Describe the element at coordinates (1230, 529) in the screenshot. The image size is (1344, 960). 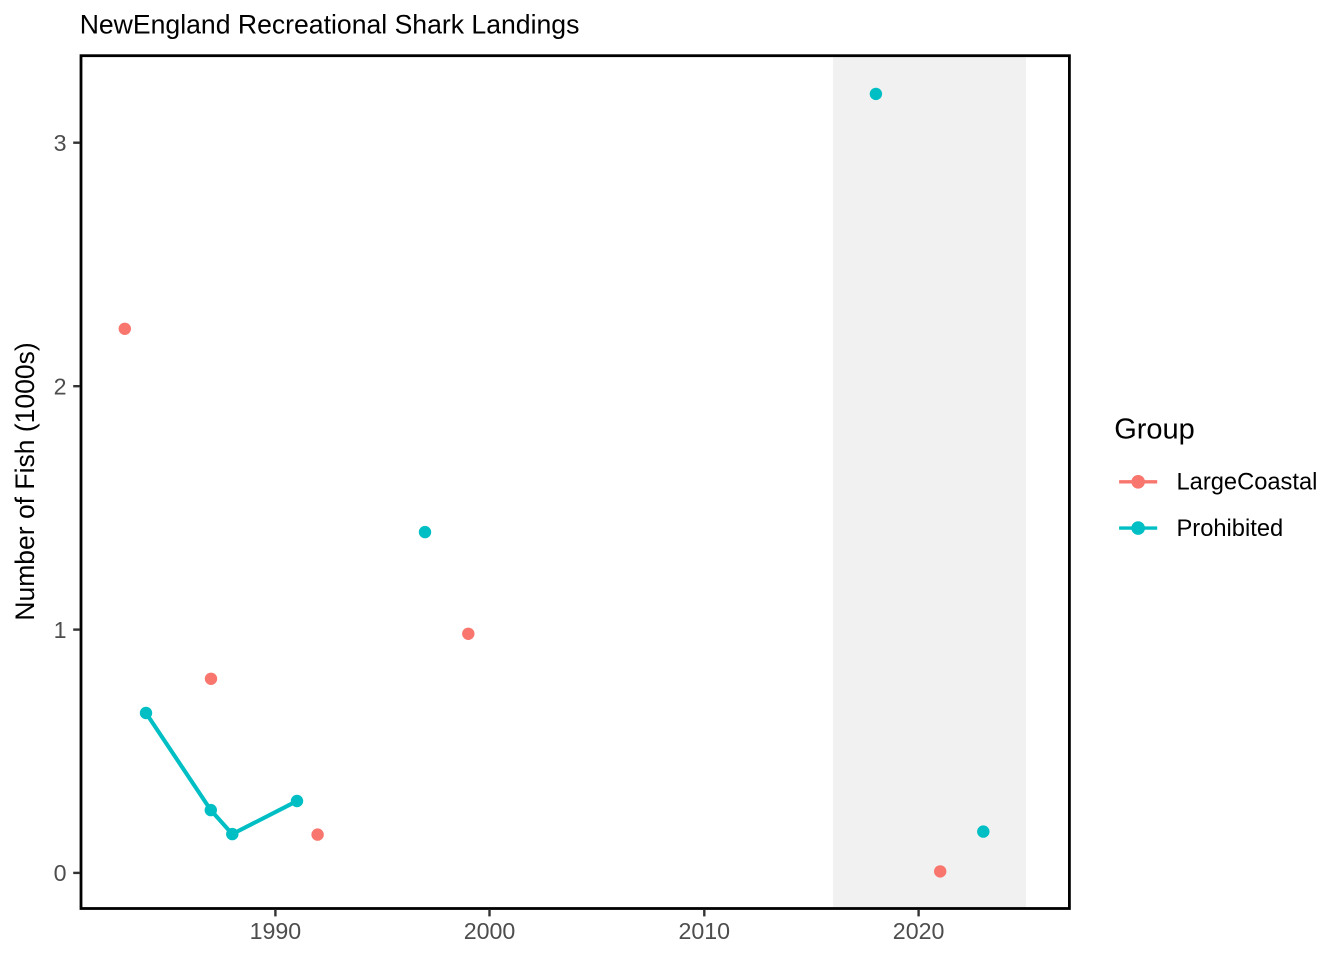
I see `svg-text: Prohibited` at that location.